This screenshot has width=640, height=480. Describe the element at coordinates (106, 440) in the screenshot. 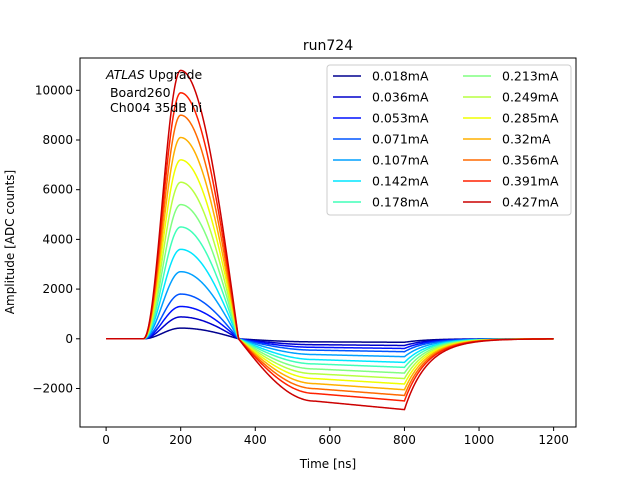

I see `x-tick-label: 0` at that location.